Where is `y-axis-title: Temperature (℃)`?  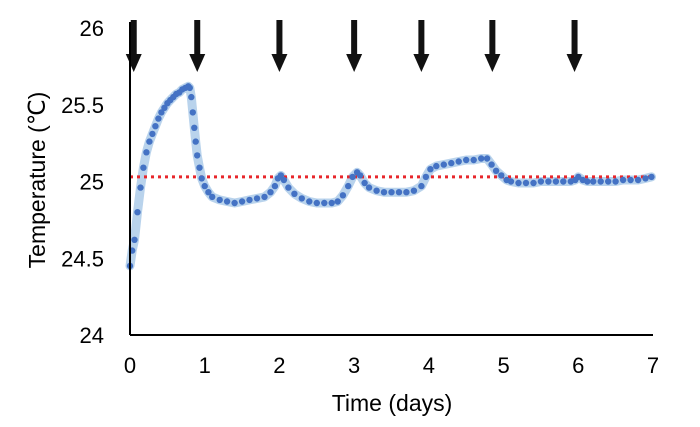 y-axis-title: Temperature (℃) is located at coordinates (37, 180).